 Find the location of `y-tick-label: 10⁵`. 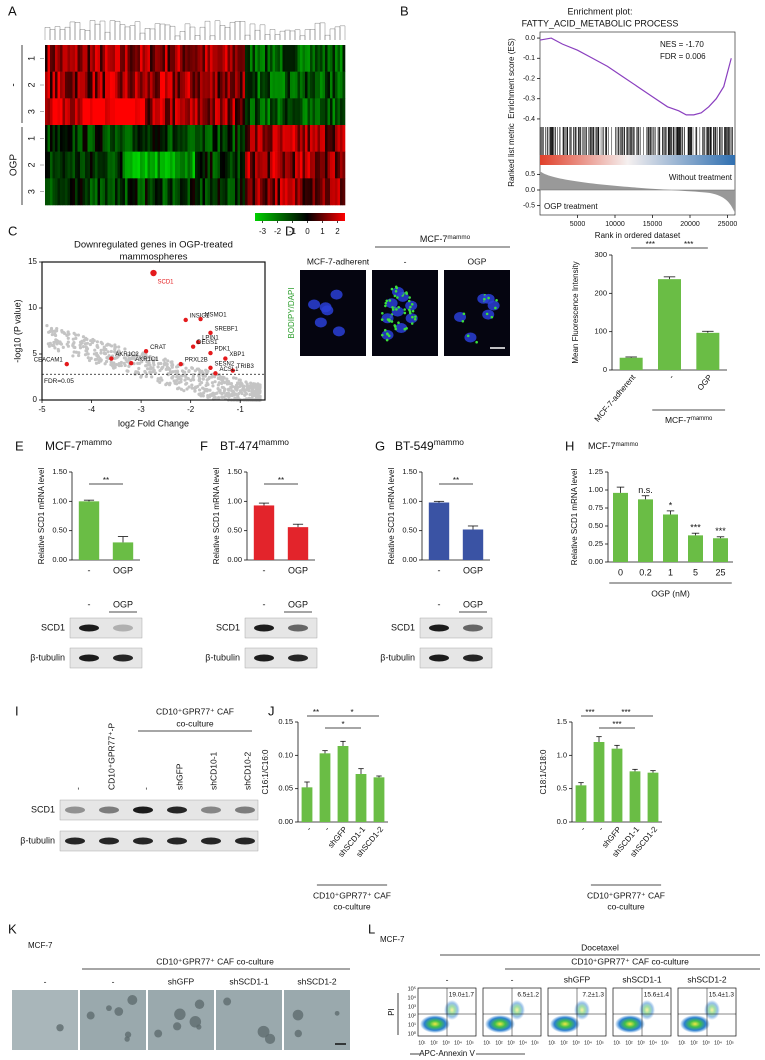

y-tick-label: 10⁵ is located at coordinates (412, 988).